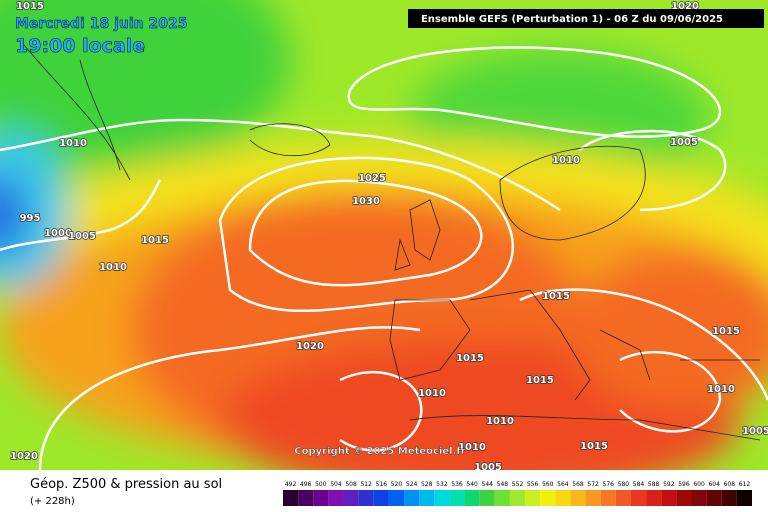 The image size is (768, 512). Describe the element at coordinates (639, 484) in the screenshot. I see `legend-label: 584` at that location.